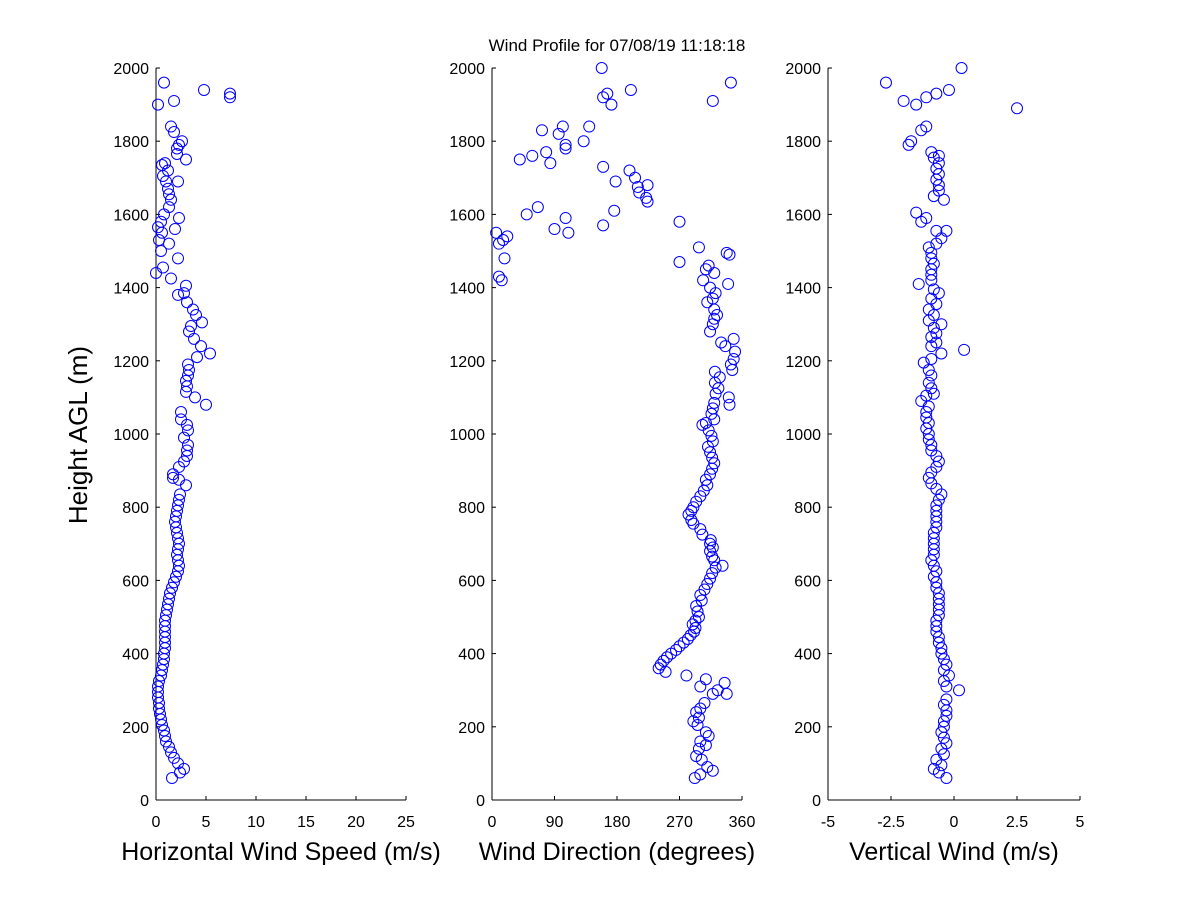  I want to click on x-tick-label: 180, so click(617, 822).